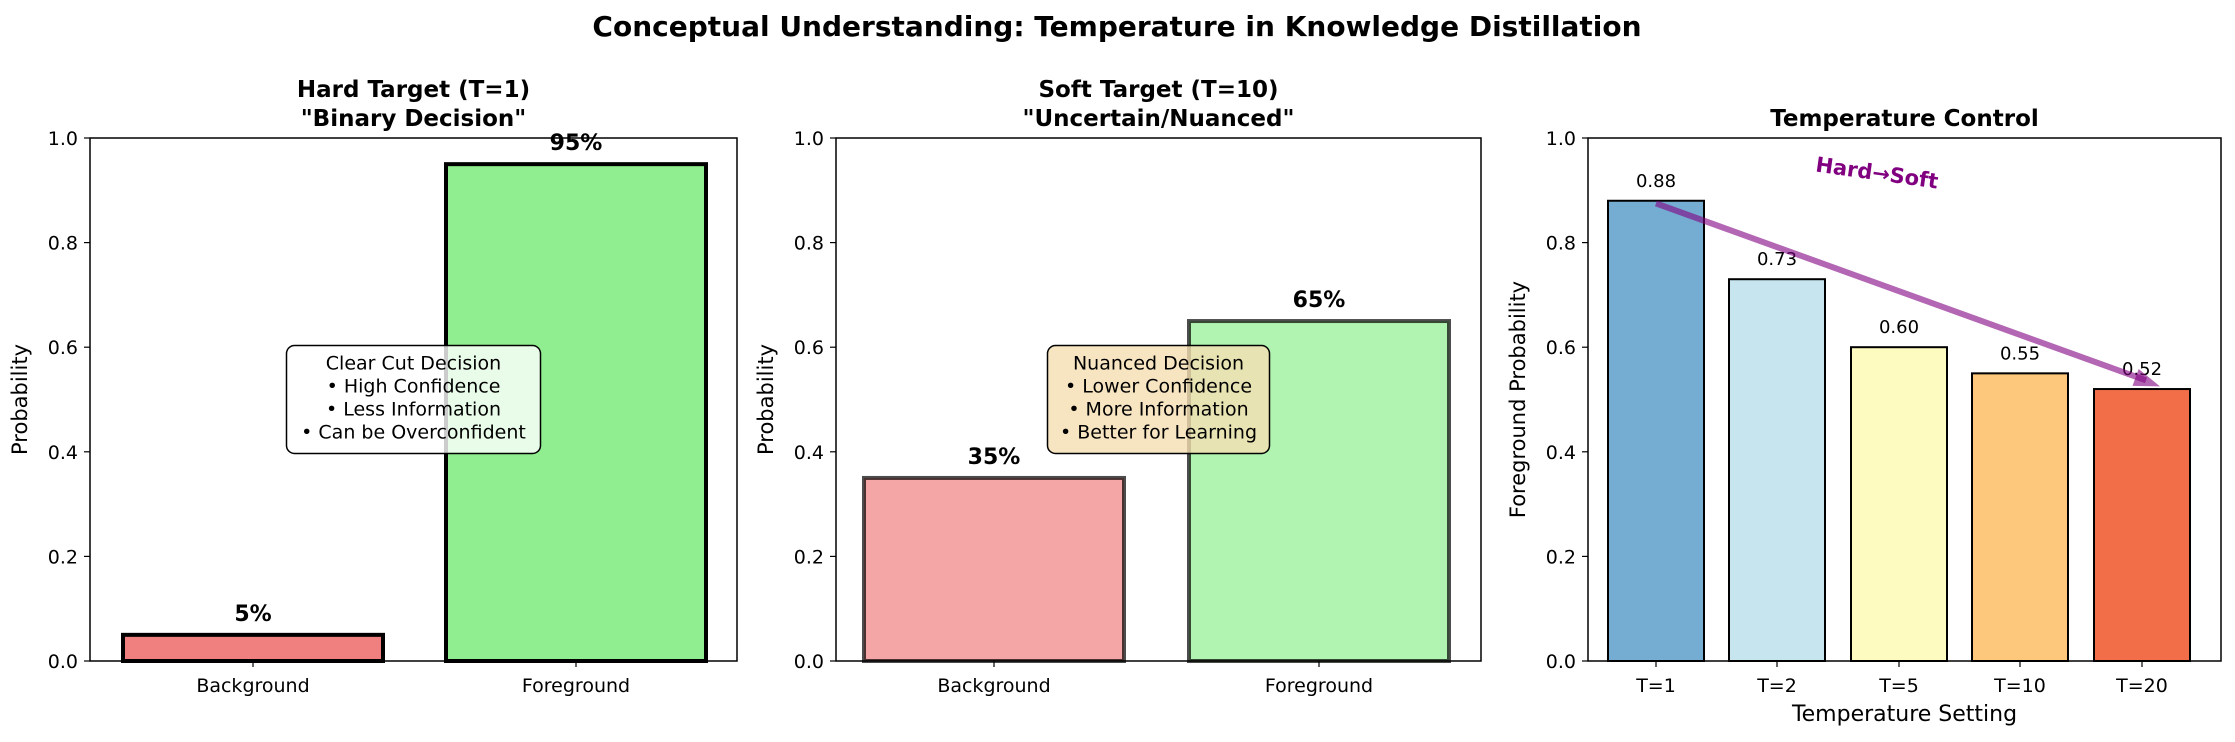 This screenshot has width=2235, height=742. What do you see at coordinates (1655, 686) in the screenshot?
I see `x-tick-label: T=1` at bounding box center [1655, 686].